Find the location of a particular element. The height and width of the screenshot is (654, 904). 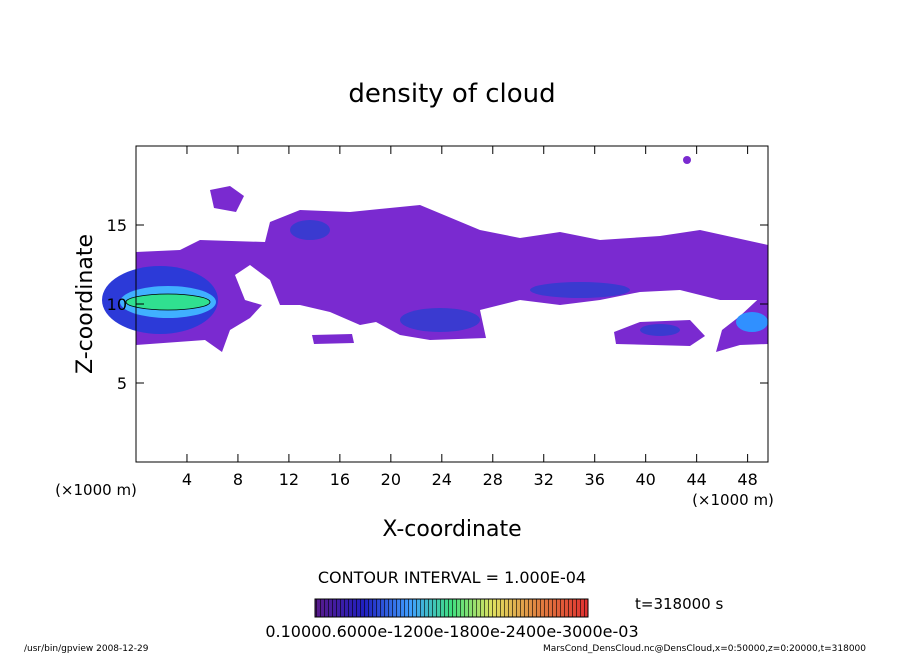

x-unit-right: (×1000 m) is located at coordinates (733, 500).